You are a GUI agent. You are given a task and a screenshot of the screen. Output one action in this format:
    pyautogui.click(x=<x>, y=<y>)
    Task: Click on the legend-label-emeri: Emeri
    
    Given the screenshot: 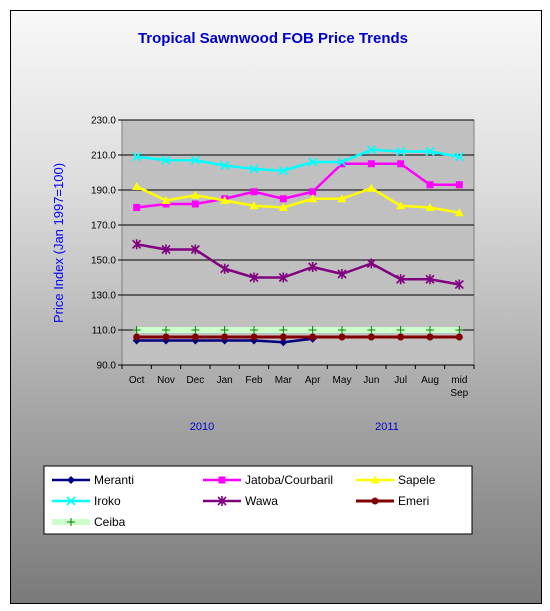 What is the action you would take?
    pyautogui.click(x=413, y=501)
    